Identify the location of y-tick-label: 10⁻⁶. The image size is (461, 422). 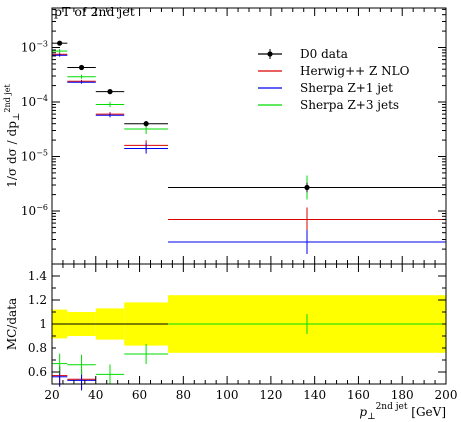
(34, 210).